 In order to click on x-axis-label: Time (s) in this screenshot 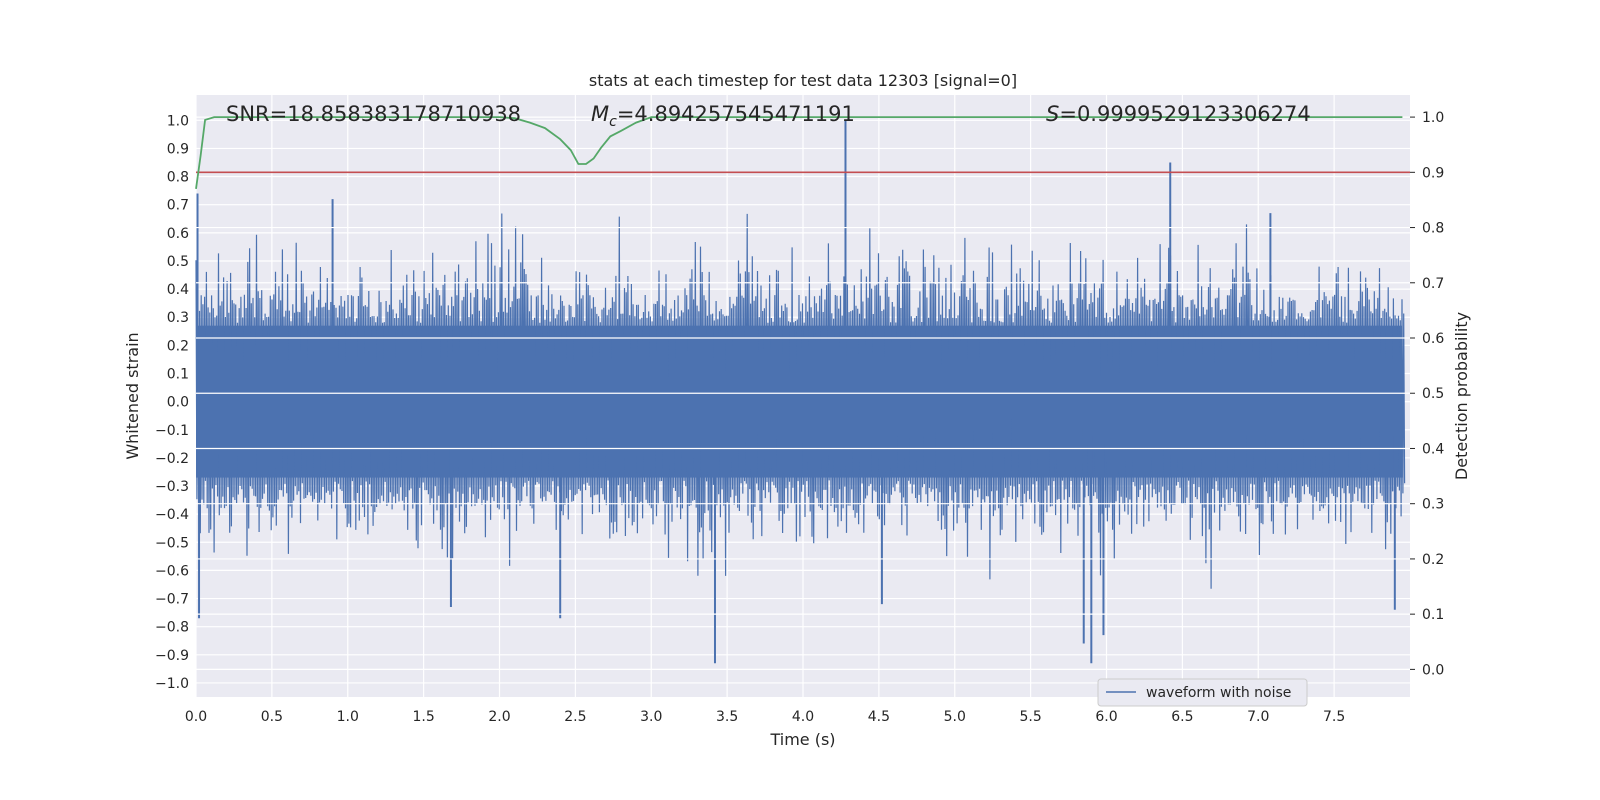, I will do `click(802, 739)`.